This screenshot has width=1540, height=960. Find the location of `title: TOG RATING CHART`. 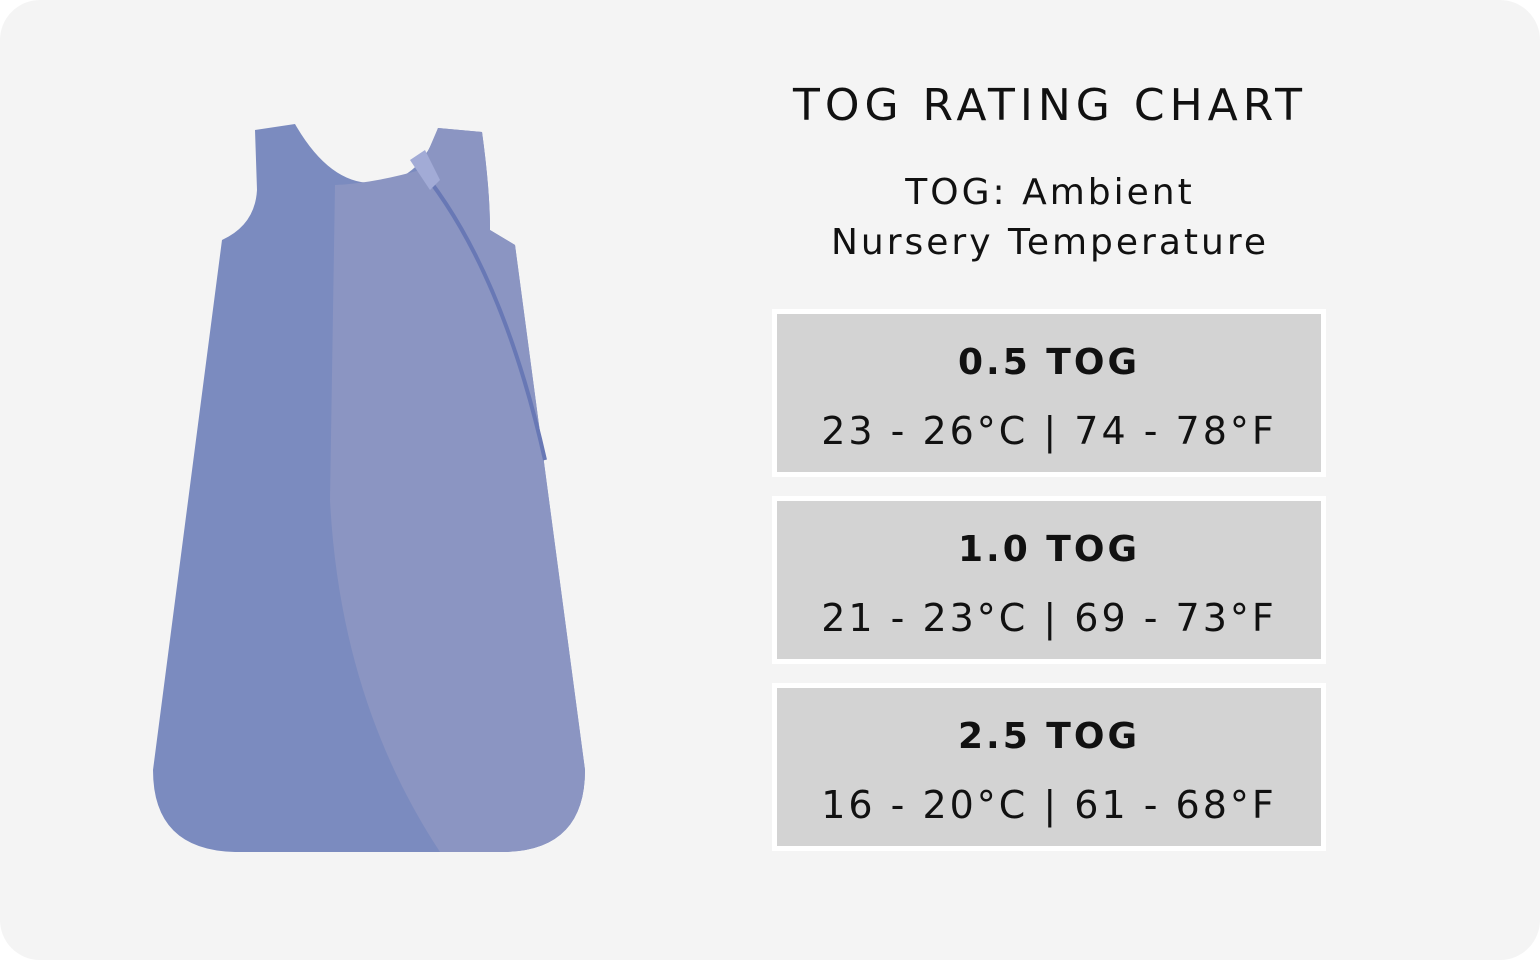

title: TOG RATING CHART is located at coordinates (1050, 105).